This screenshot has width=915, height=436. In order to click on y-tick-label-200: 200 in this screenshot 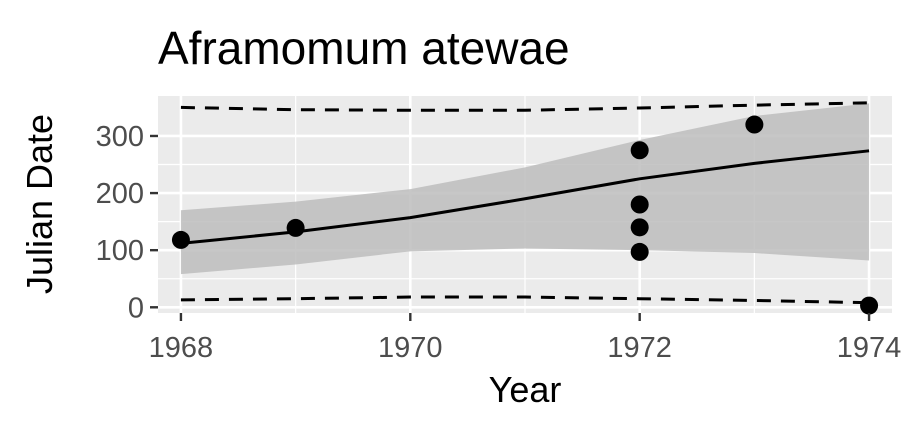, I will do `click(120, 194)`.